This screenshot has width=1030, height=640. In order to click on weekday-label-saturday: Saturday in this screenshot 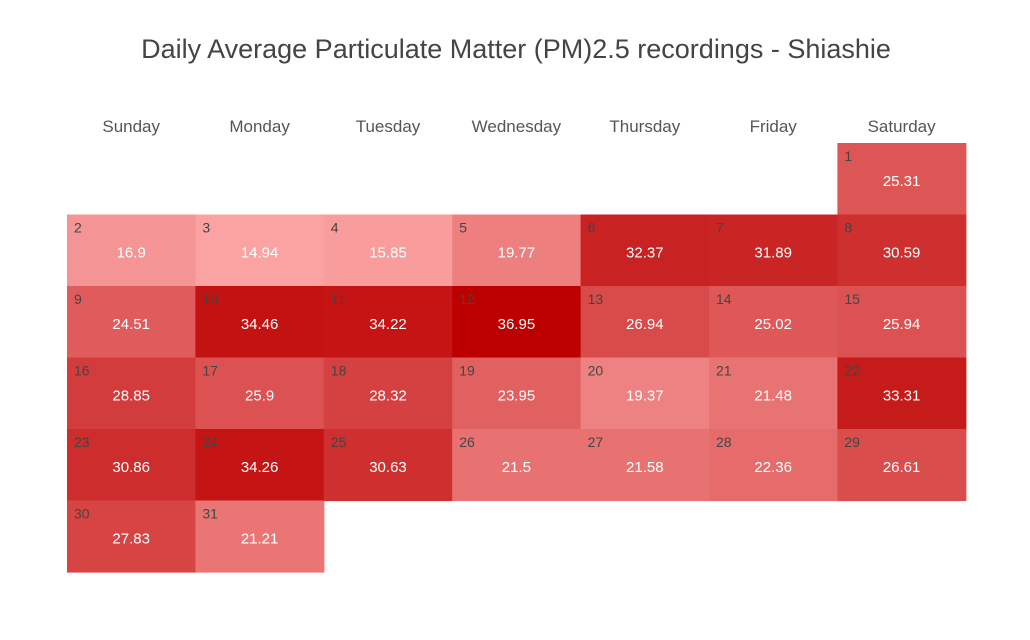, I will do `click(902, 126)`.